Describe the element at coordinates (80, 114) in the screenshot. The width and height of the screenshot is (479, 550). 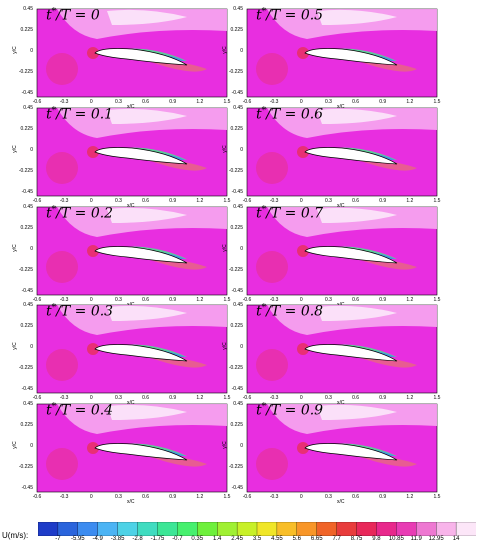
I see `time-label: t*/T = 0.1` at that location.